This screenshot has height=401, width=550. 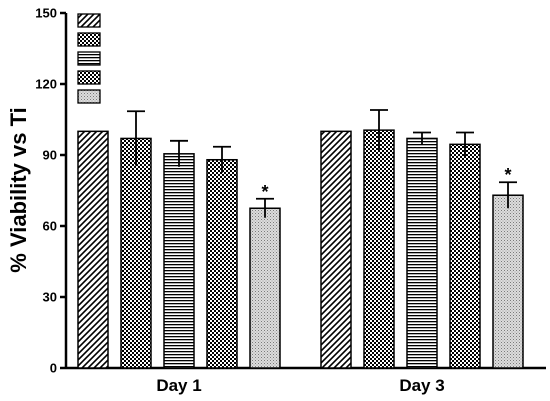 I want to click on x-tick-label: Day 1, so click(x=178, y=385).